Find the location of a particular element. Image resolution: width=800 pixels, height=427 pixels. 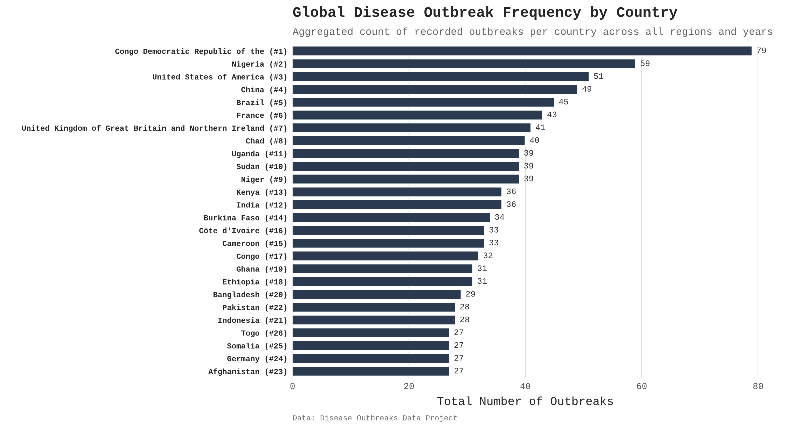

data-label: 34 is located at coordinates (499, 217).